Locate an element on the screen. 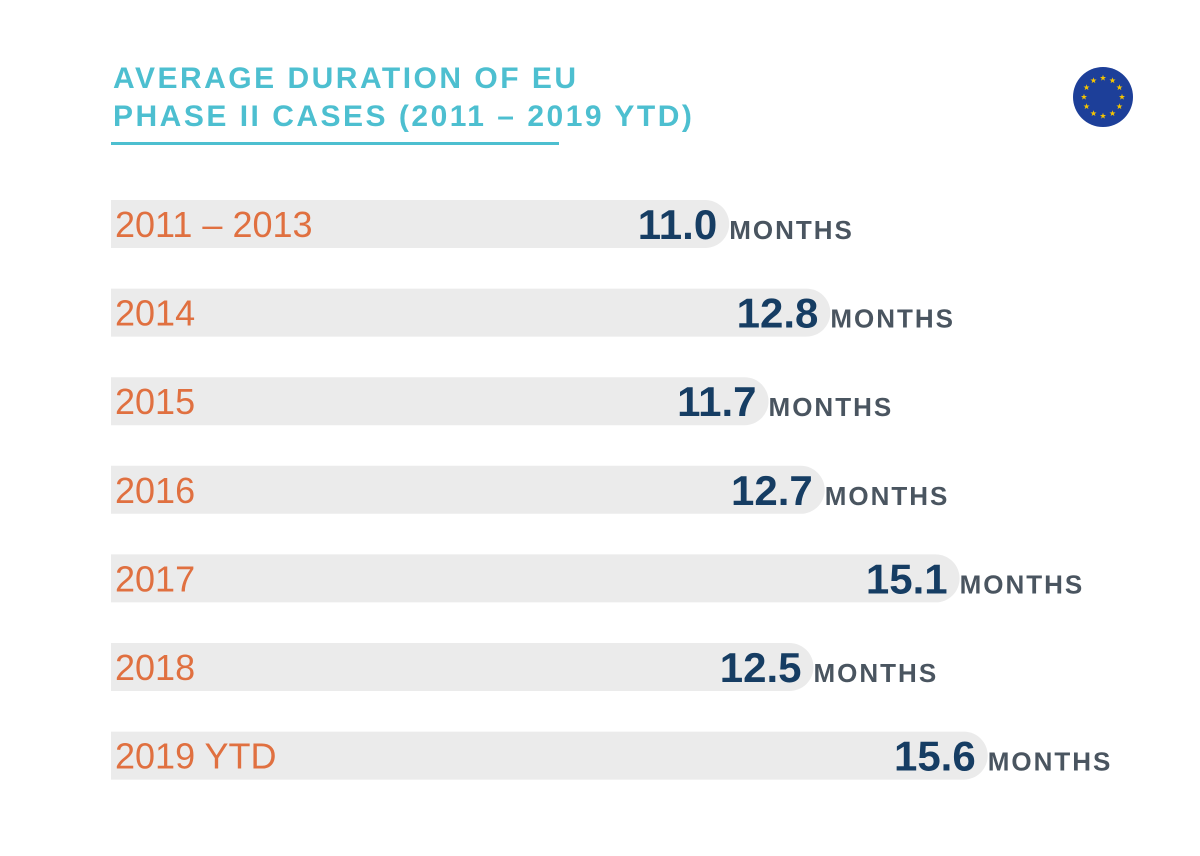 This screenshot has width=1200, height=856. chart-title-line-2: PHASE II CASES (2011 – 2019 YTD) is located at coordinates (404, 116).